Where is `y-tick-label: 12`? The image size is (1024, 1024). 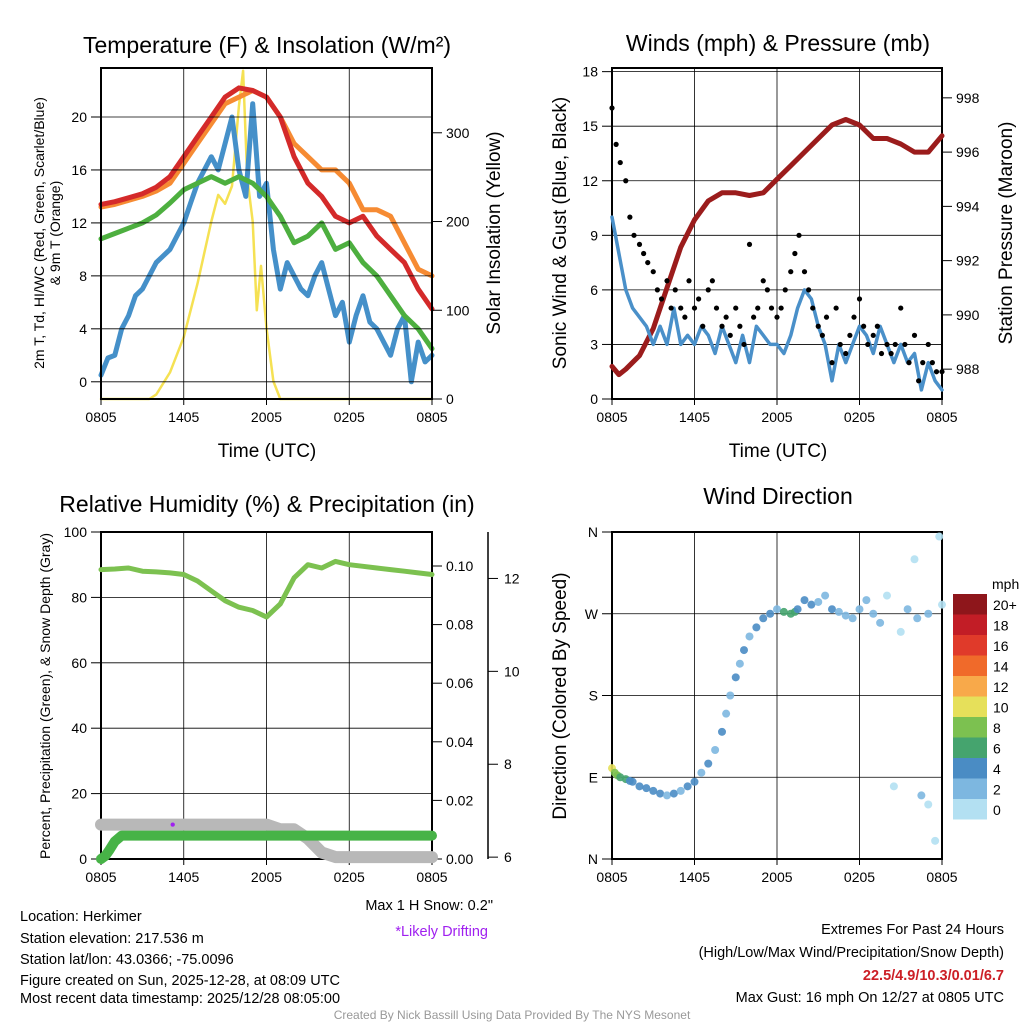
y-tick-label: 12 is located at coordinates (590, 181).